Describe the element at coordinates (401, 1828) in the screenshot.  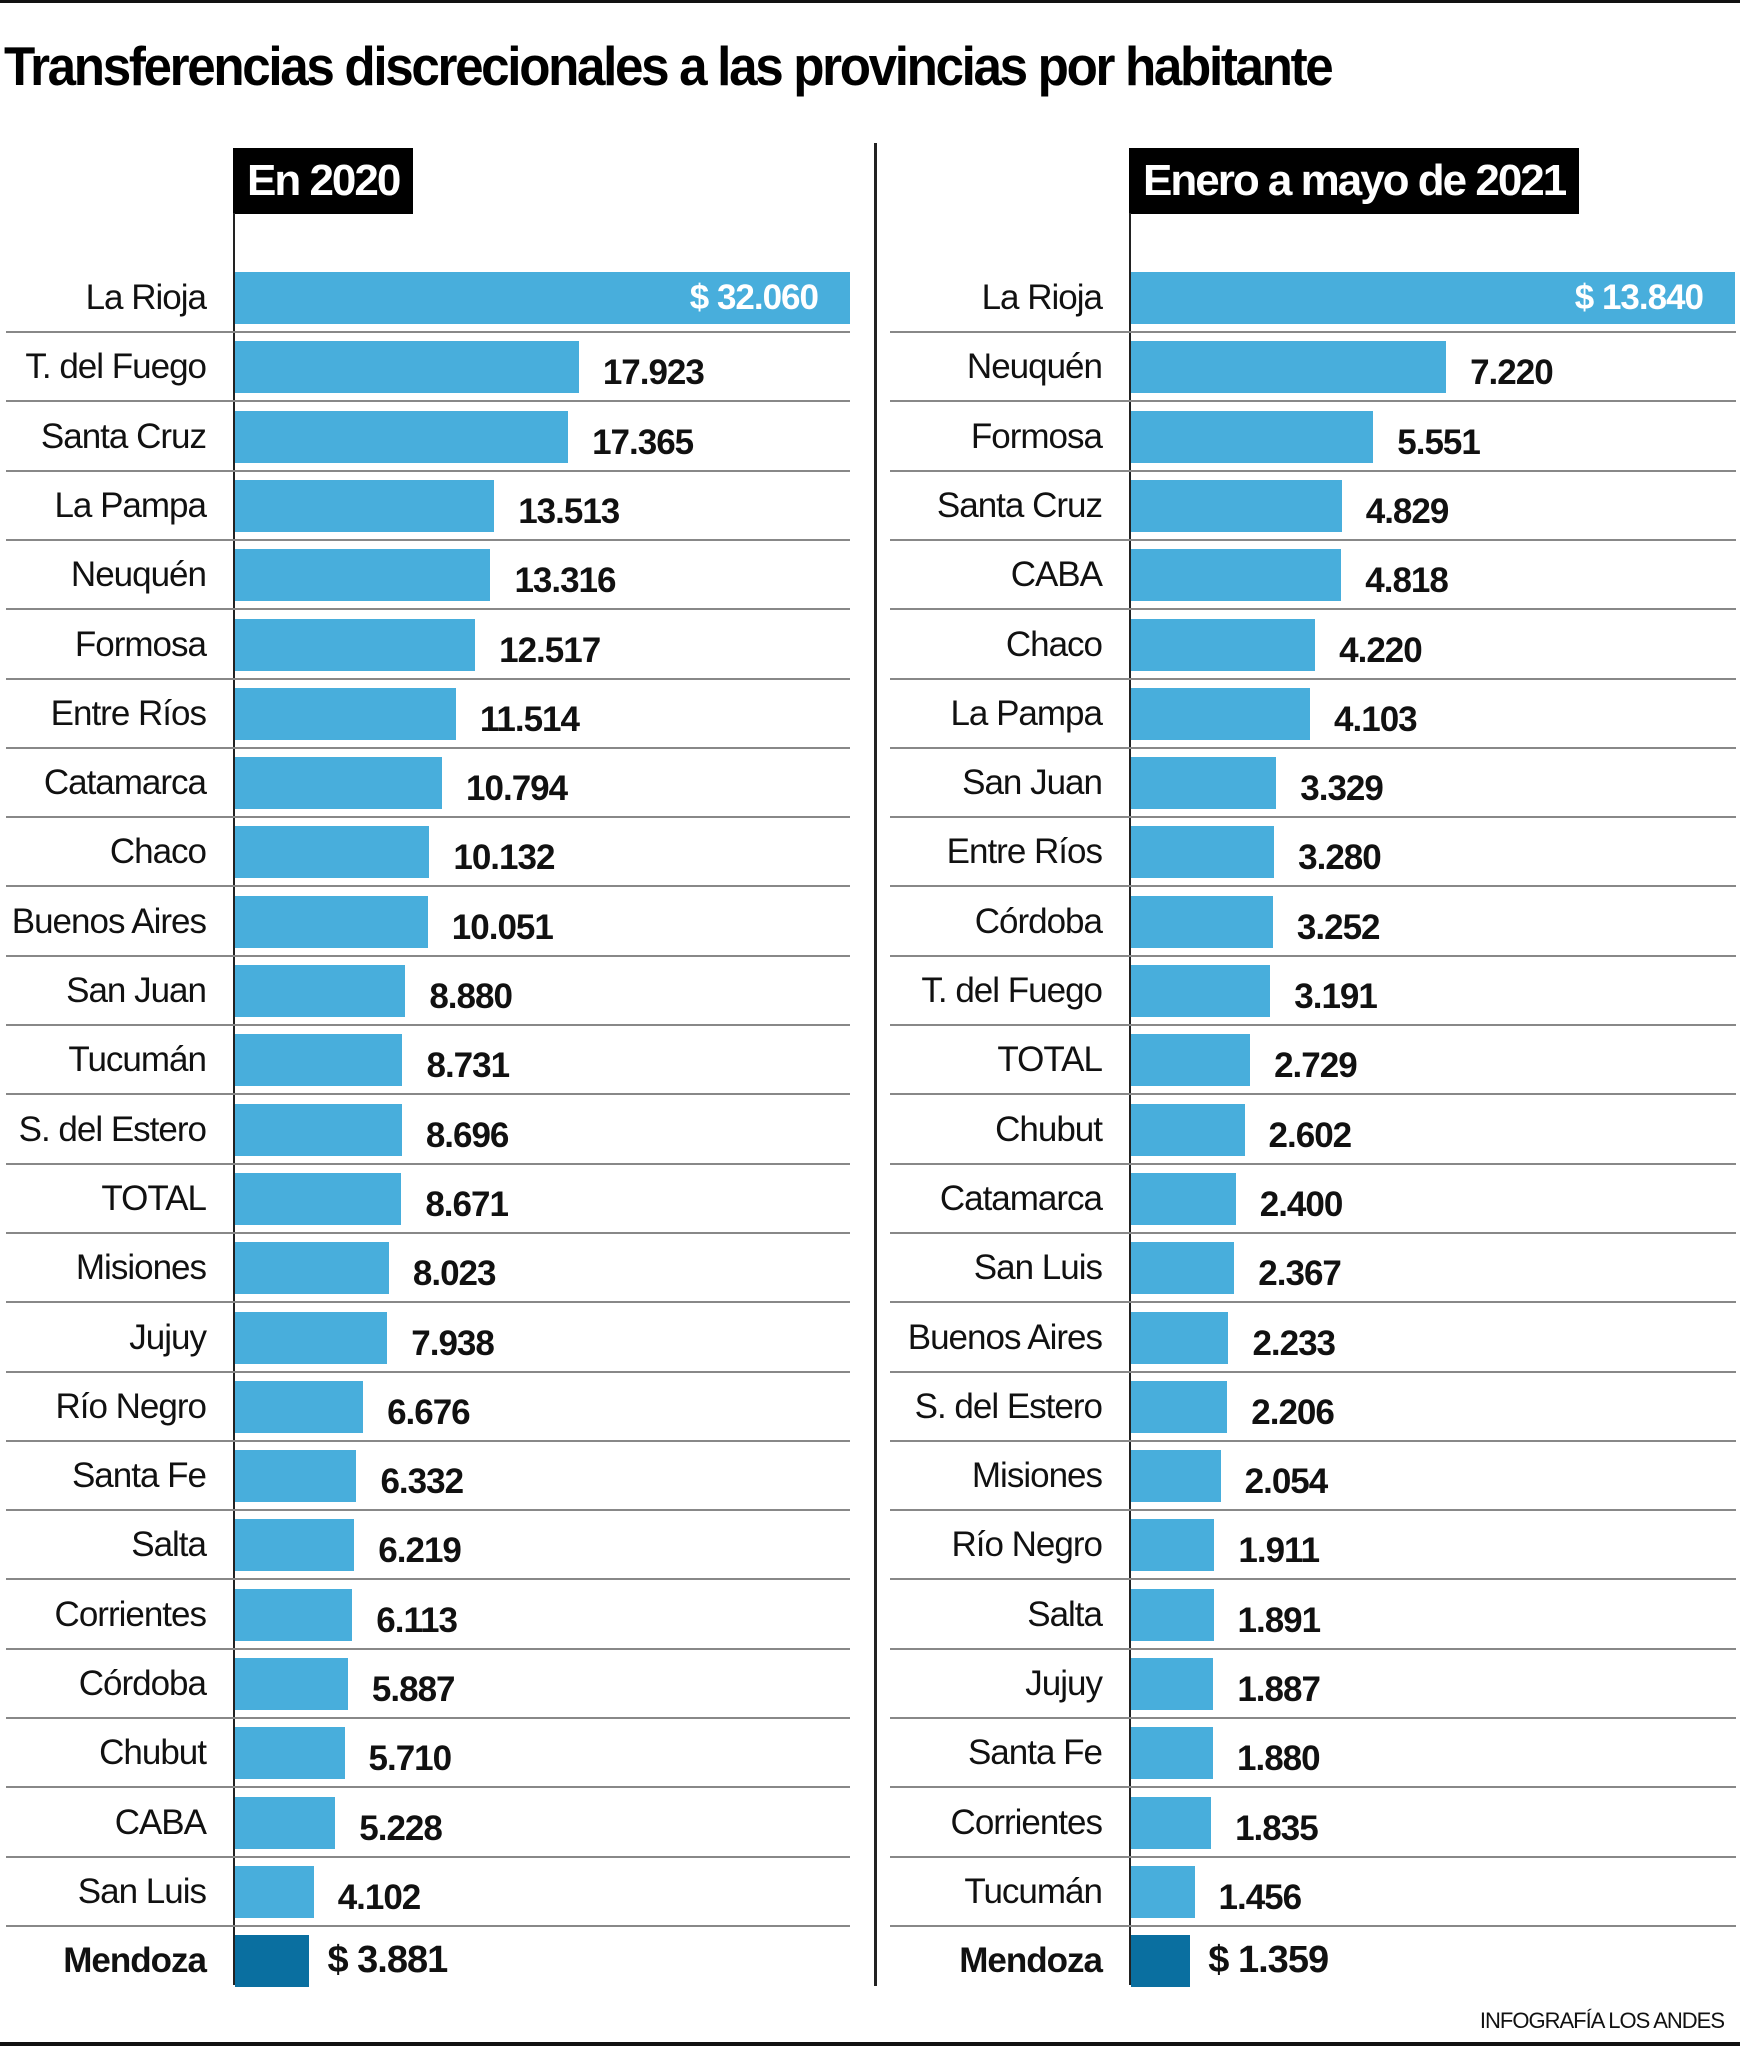
I see `value-label: 5.228` at that location.